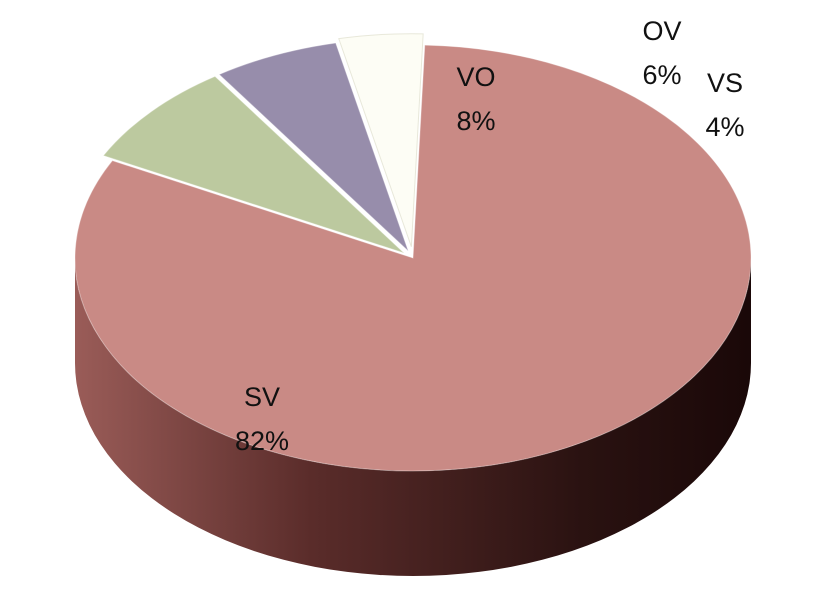 The width and height of the screenshot is (827, 611). What do you see at coordinates (262, 397) in the screenshot?
I see `slice-label-sv: SV` at bounding box center [262, 397].